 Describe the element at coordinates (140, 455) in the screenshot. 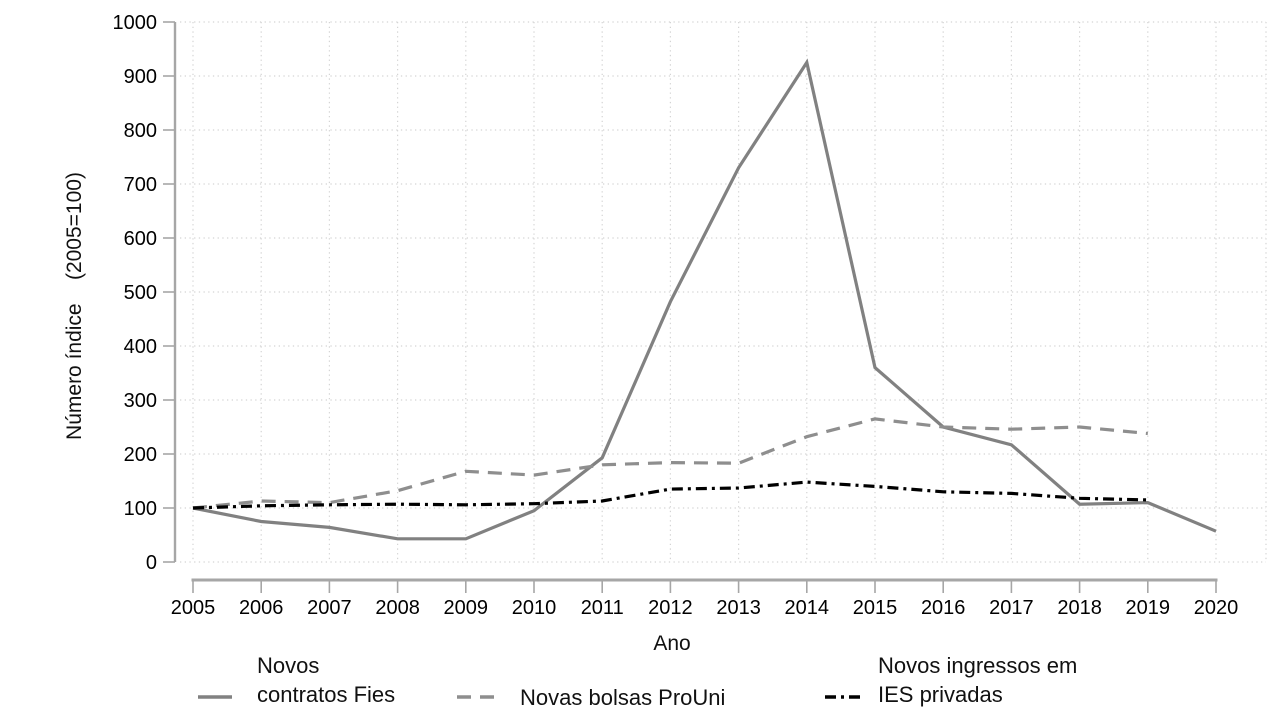

I see `y-tick-label: 200` at that location.